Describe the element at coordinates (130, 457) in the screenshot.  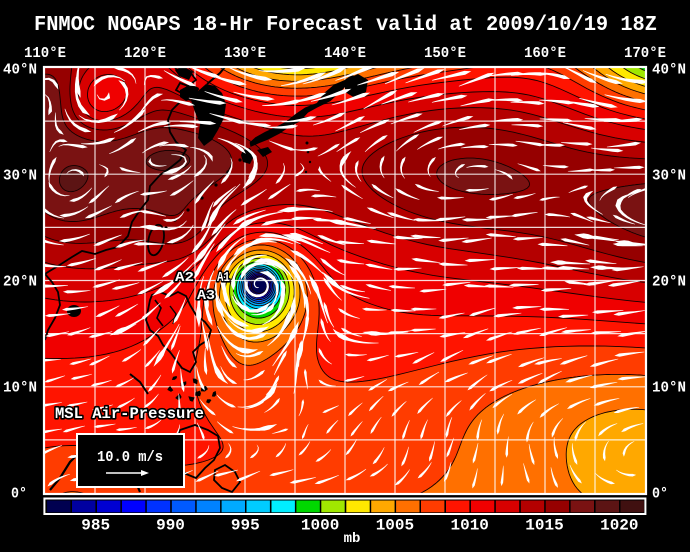
I see `svg-text: 10.0 m/s` at that location.